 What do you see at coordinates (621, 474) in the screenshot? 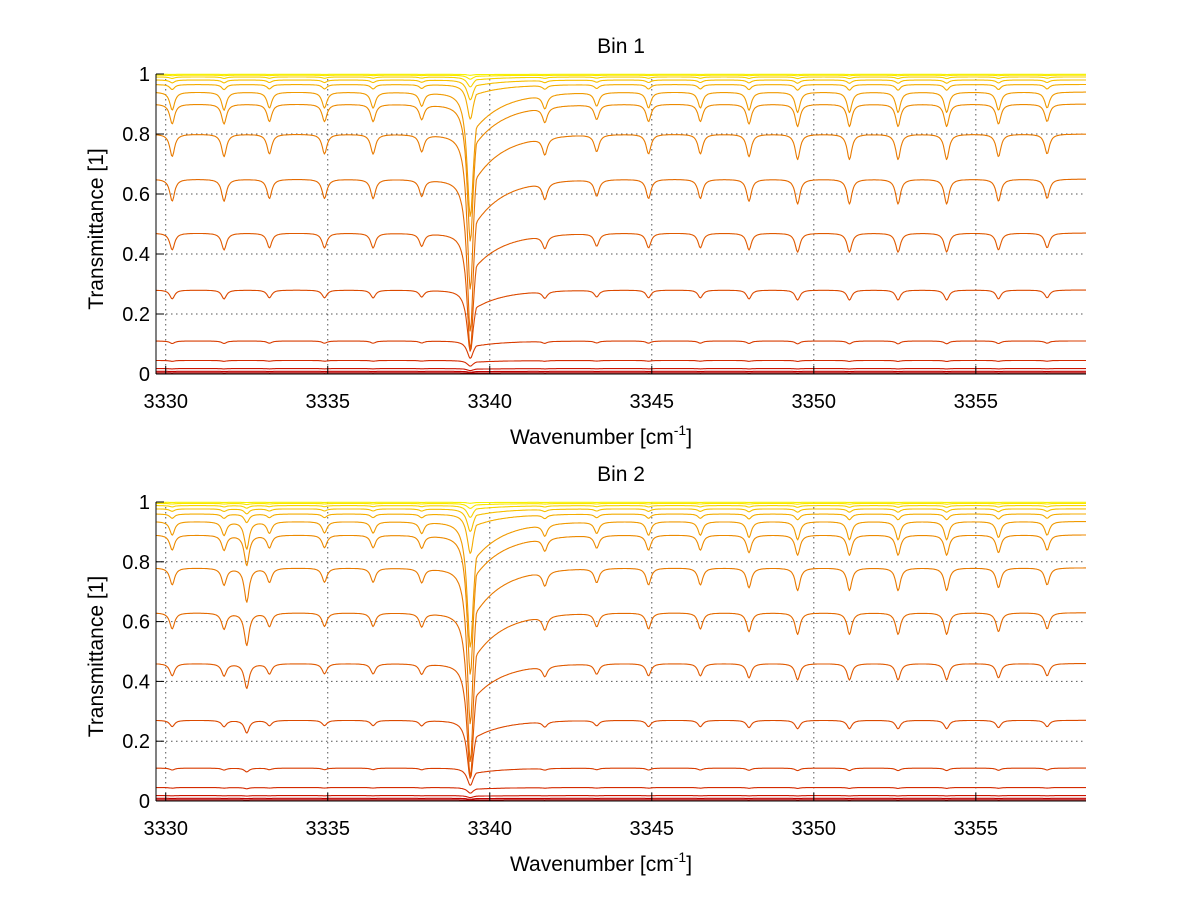
I see `chart-title: Bin 2` at bounding box center [621, 474].